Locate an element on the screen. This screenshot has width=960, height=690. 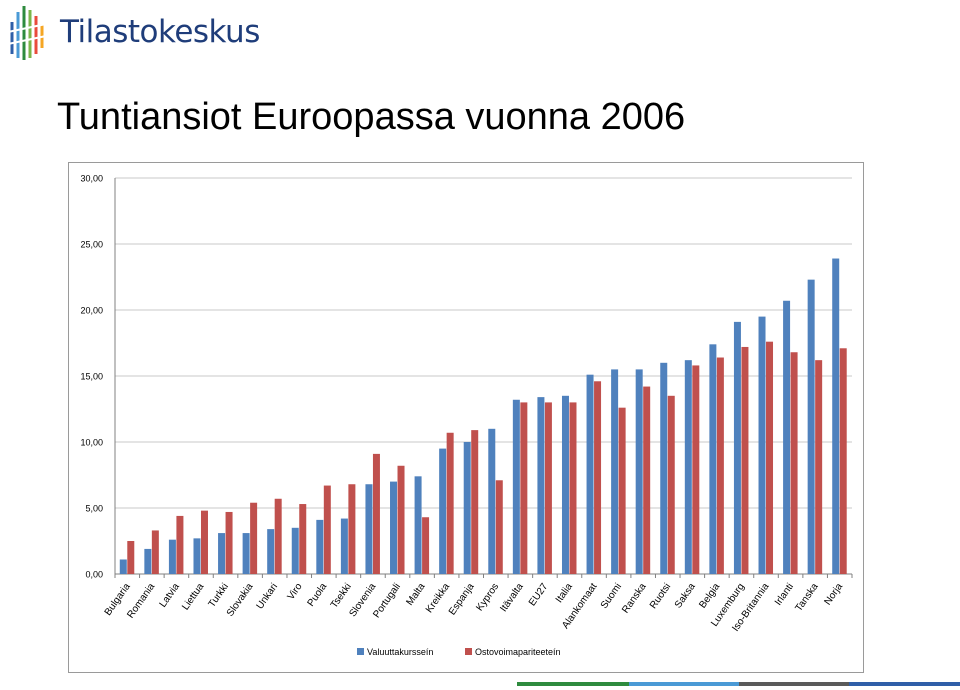
tilastokeskus-logo: Tilastokeskus is located at coordinates (132, 32).